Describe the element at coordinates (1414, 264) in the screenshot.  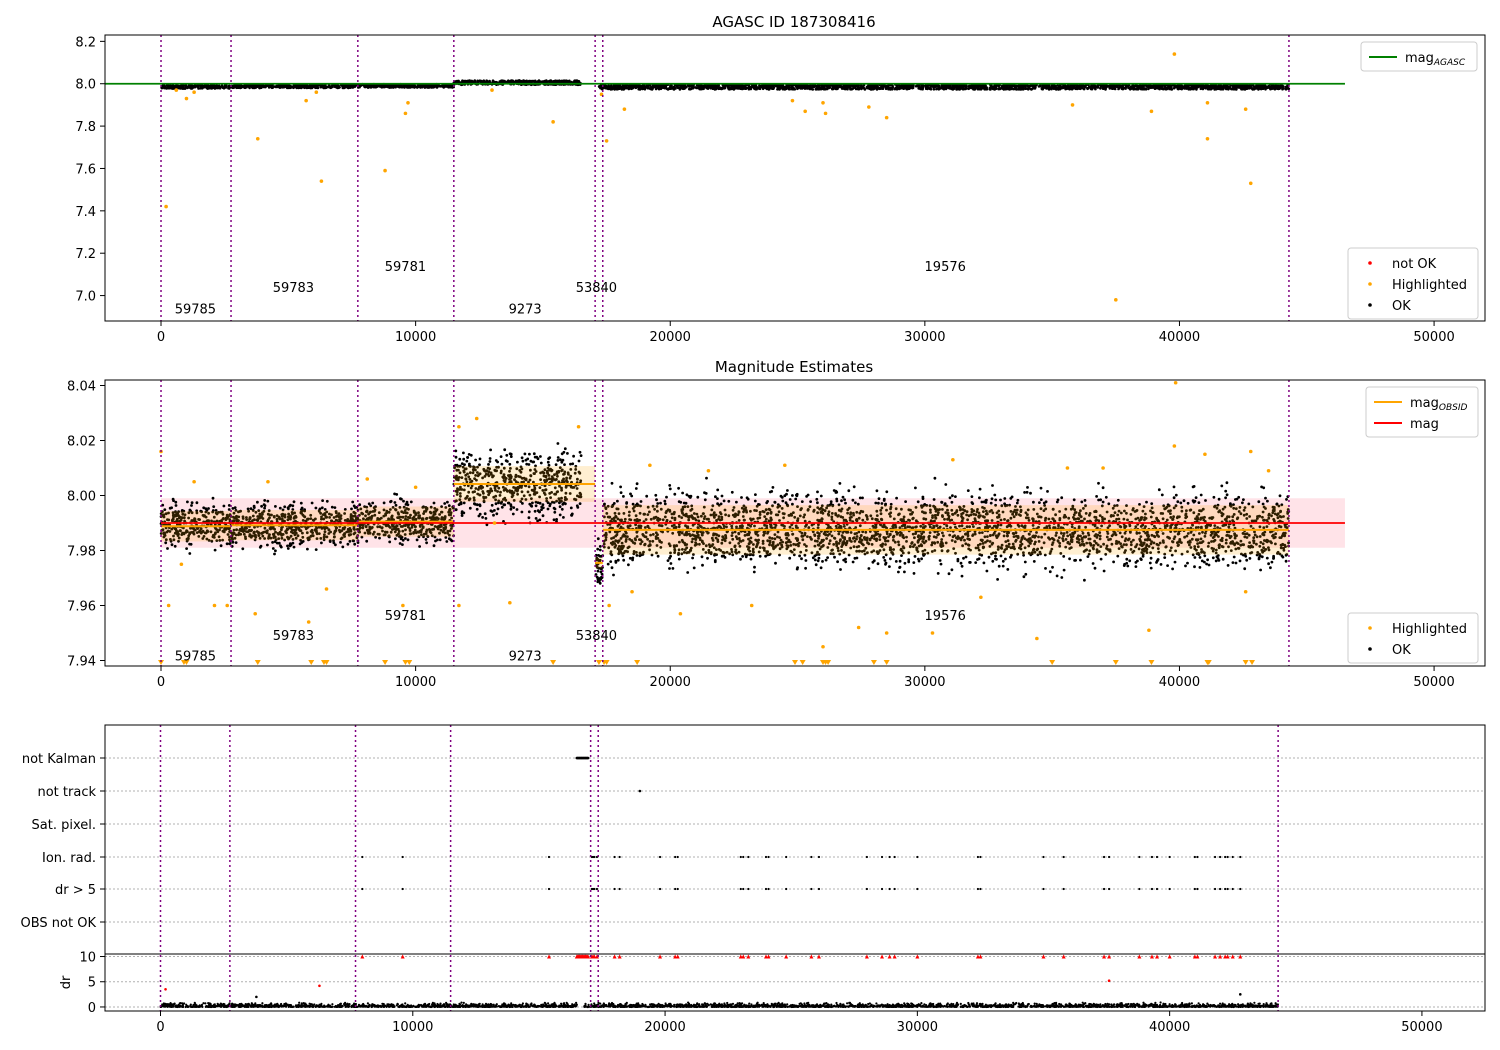
I see `agasc-lower-legend-label: not OK` at that location.